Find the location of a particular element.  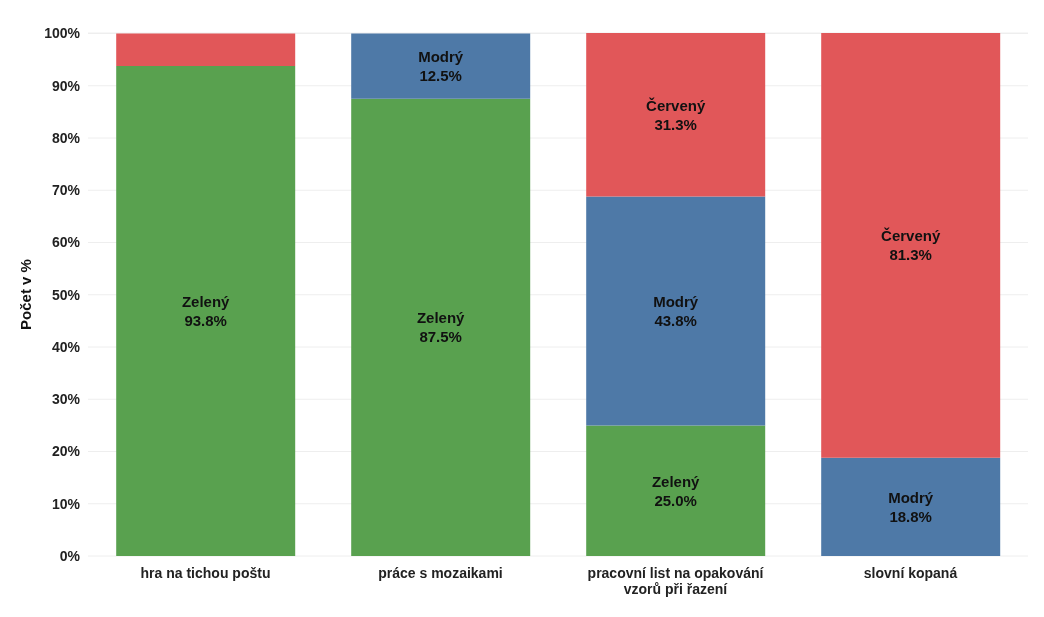

data-label: 31.3% is located at coordinates (675, 124).